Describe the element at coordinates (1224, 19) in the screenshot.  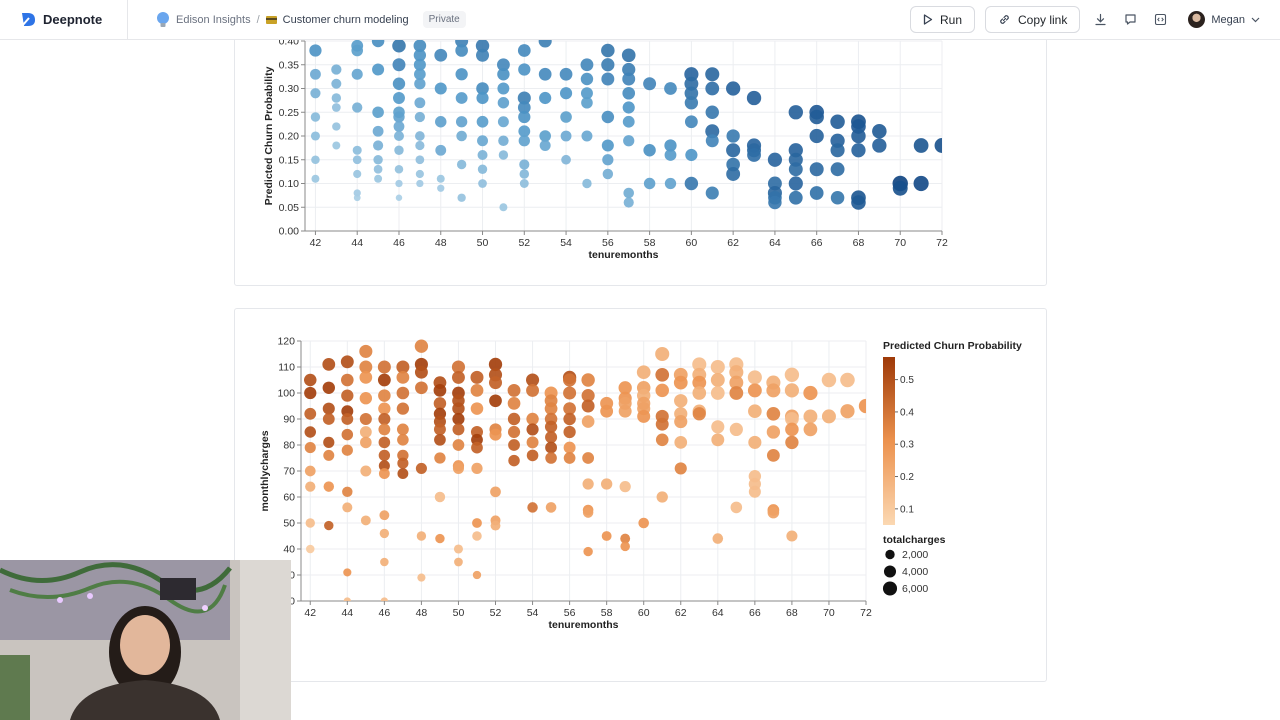
I see `user-menu: Megan` at that location.